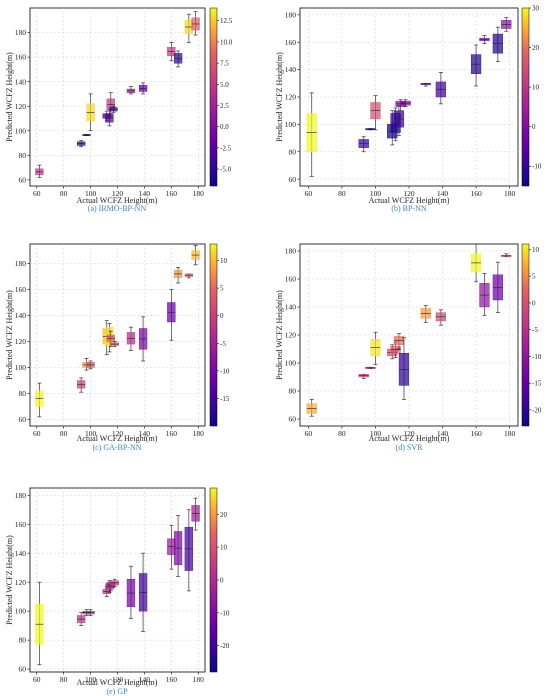 The height and width of the screenshot is (696, 550). Describe the element at coordinates (117, 691) in the screenshot. I see `panel-caption: (e) GP` at that location.